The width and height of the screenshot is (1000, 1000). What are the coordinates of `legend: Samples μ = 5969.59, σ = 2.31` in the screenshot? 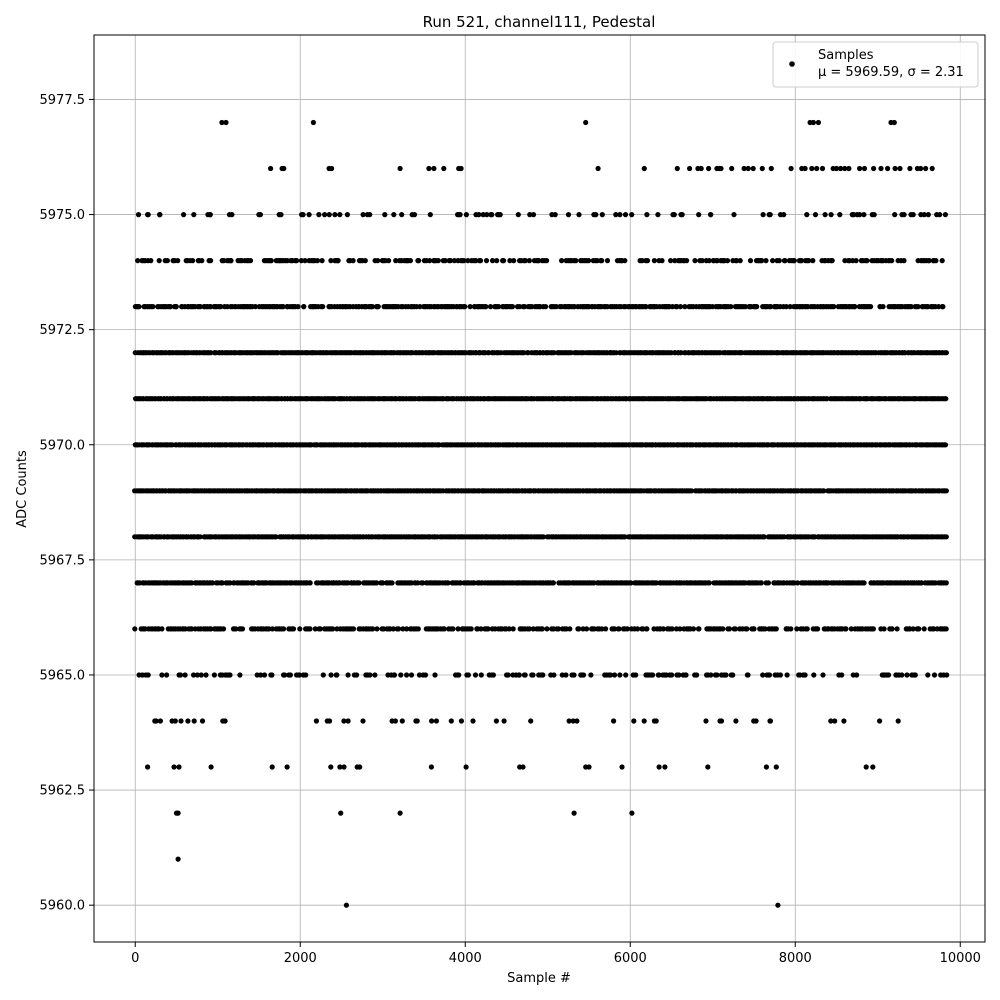 It's located at (875, 64).